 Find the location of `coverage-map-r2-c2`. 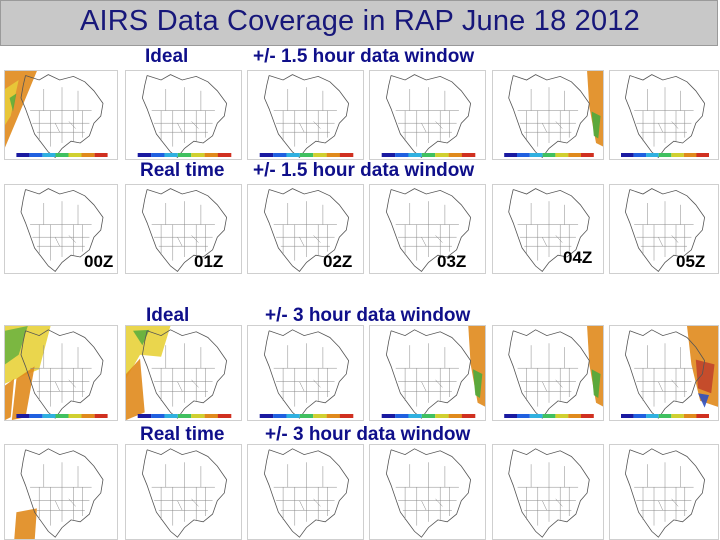

coverage-map-r2-c2 is located at coordinates (183, 229).